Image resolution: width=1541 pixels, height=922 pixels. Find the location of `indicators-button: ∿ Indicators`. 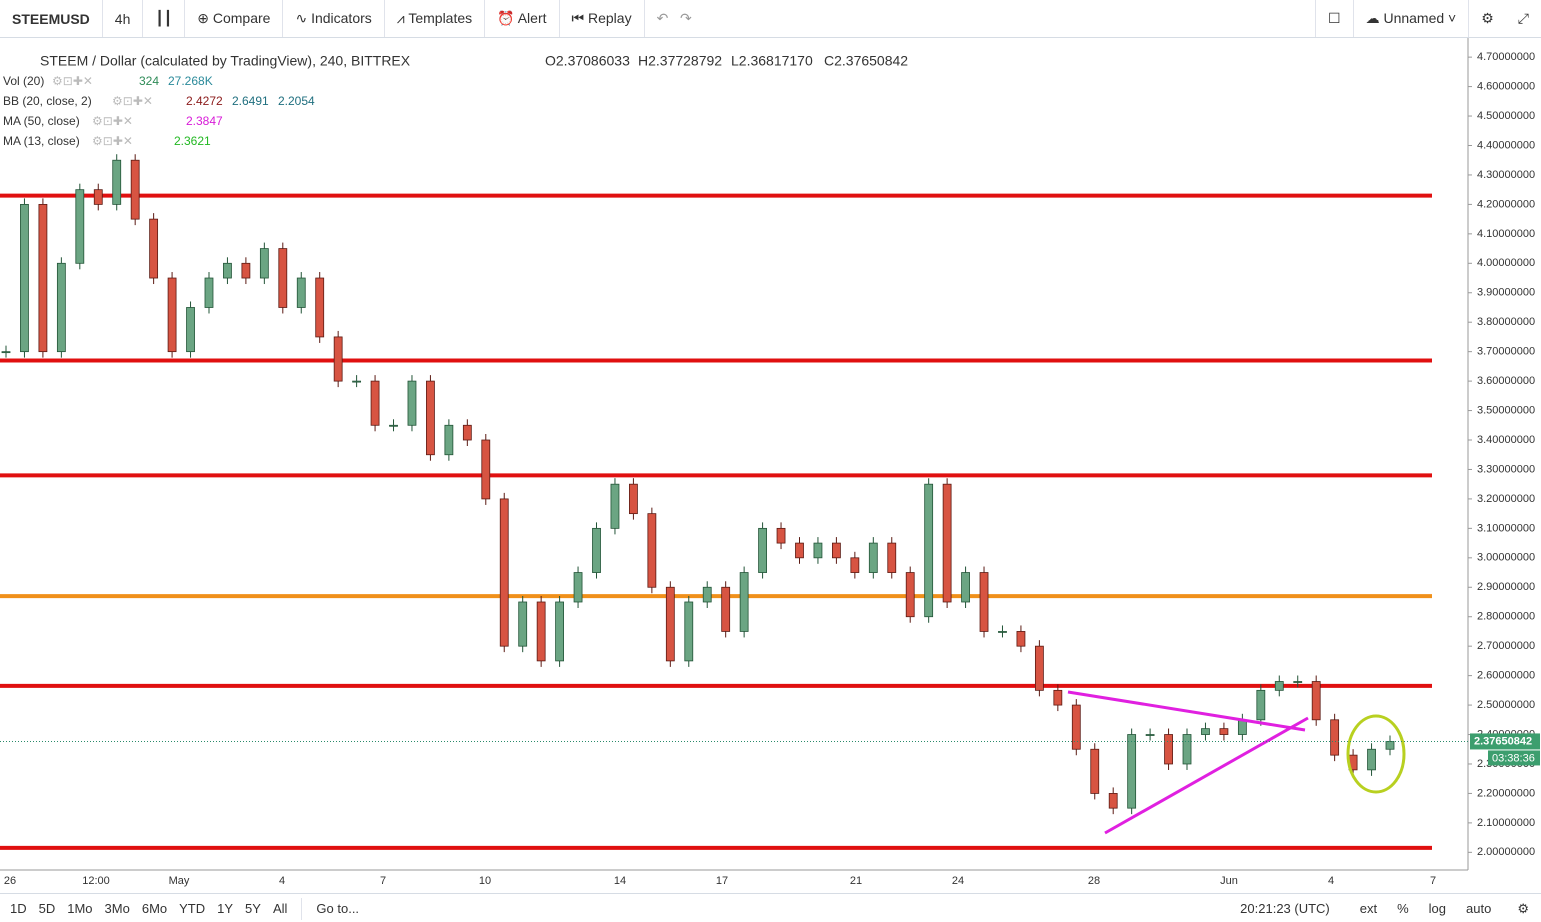

indicators-button: ∿ Indicators is located at coordinates (333, 18).